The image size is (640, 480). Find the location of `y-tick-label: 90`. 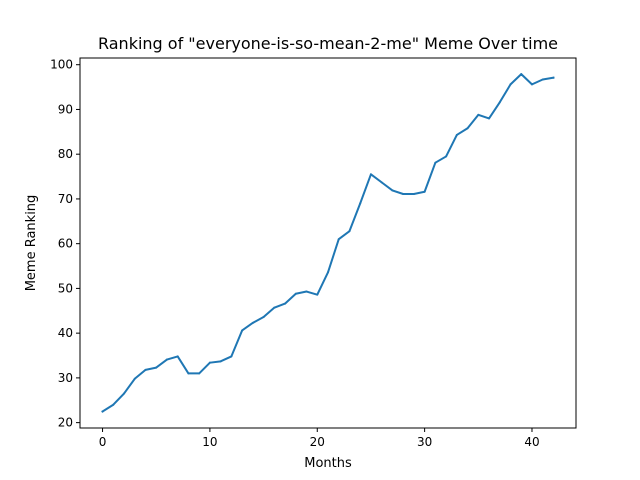

y-tick-label: 90 is located at coordinates (65, 109).